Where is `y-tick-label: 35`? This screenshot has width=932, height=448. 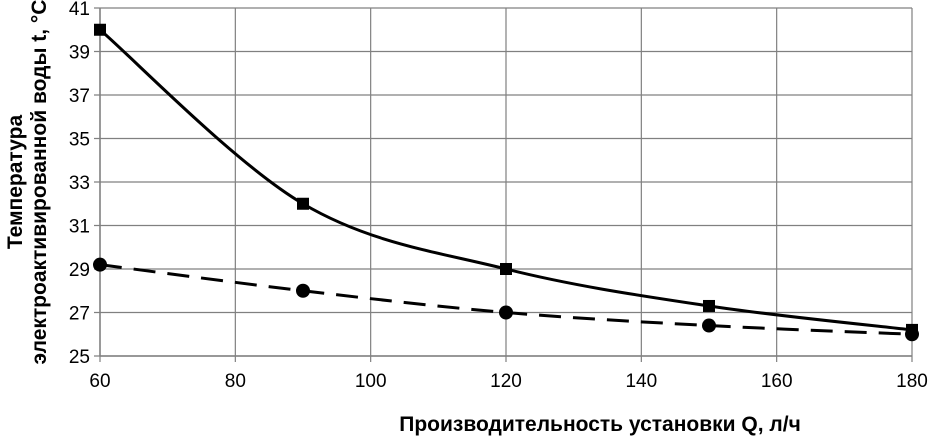 y-tick-label: 35 is located at coordinates (79, 140).